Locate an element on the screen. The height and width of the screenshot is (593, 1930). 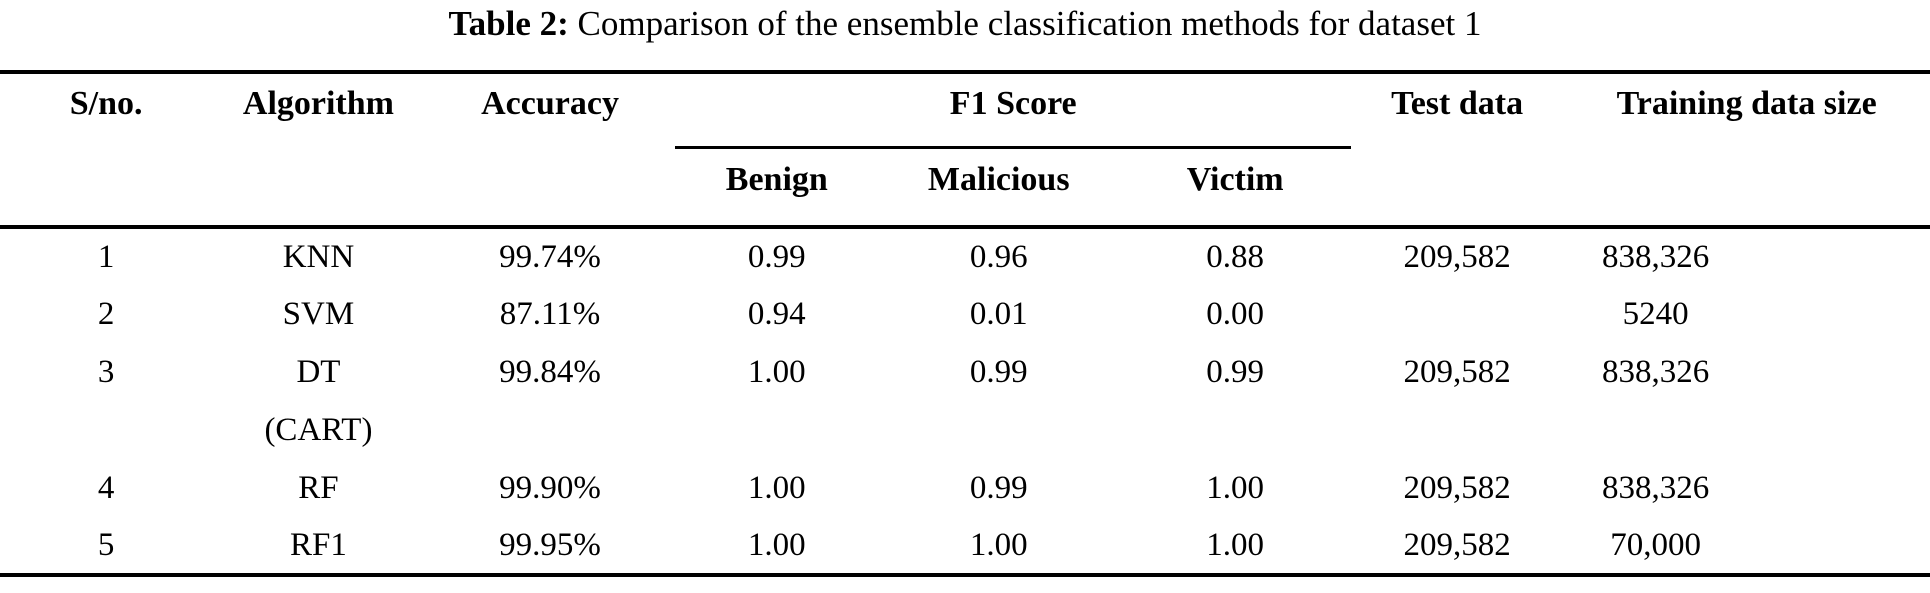
cell-accuracy: 87.11% is located at coordinates (550, 313).